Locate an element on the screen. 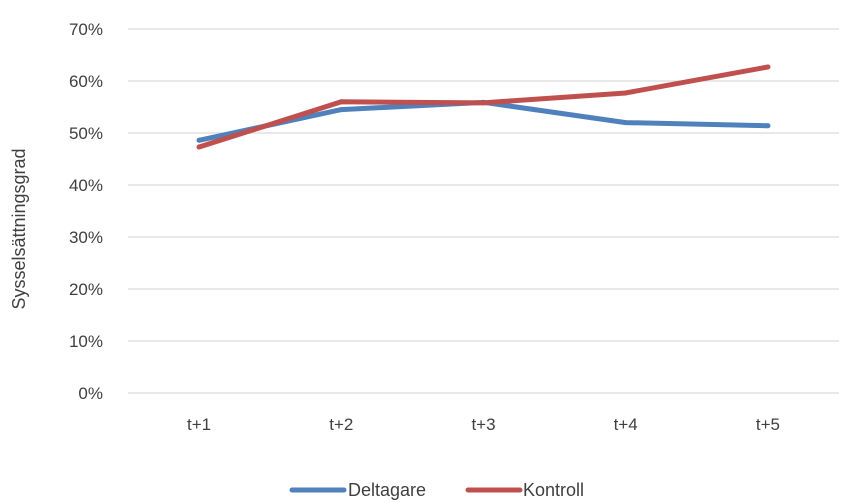 This screenshot has height=503, width=854. y-tick-label: 60% is located at coordinates (86, 81).